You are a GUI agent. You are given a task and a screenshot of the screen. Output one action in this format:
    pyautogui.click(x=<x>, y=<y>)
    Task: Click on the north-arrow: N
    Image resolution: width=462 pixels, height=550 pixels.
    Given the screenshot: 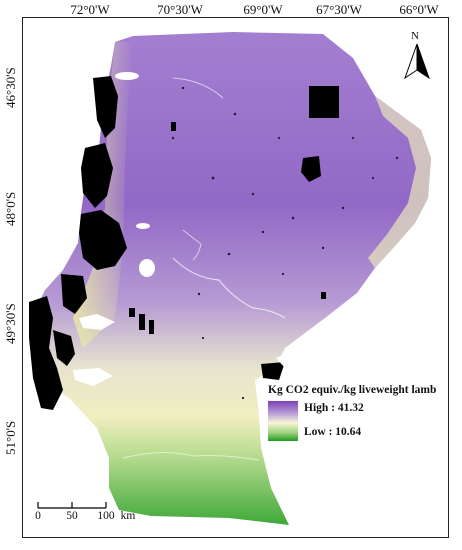 What is the action you would take?
    pyautogui.click(x=417, y=56)
    